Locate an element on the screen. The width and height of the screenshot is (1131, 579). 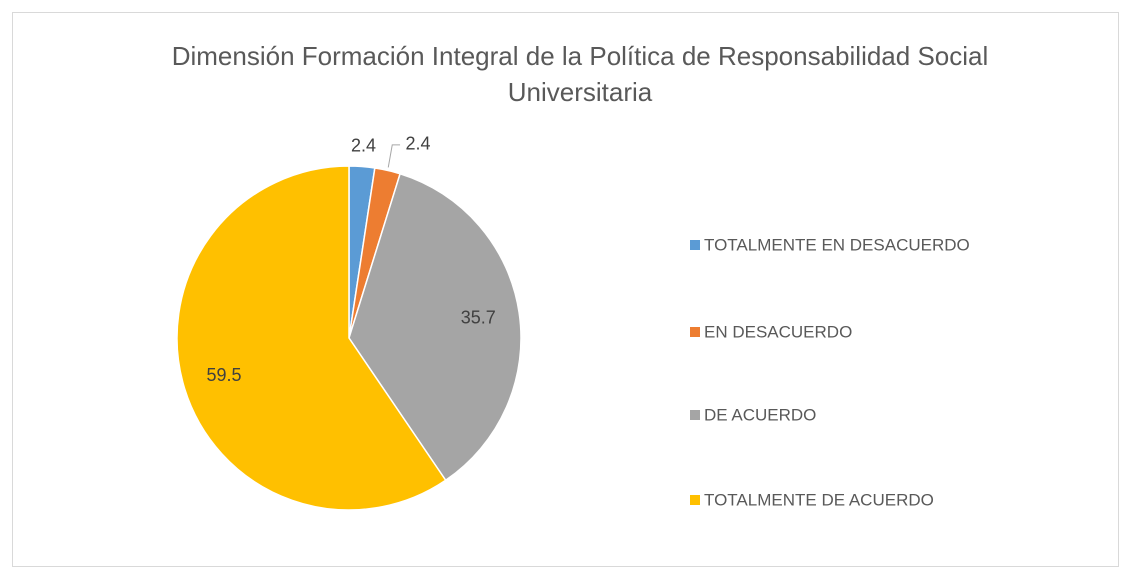
data-label: 35.7 is located at coordinates (478, 318).